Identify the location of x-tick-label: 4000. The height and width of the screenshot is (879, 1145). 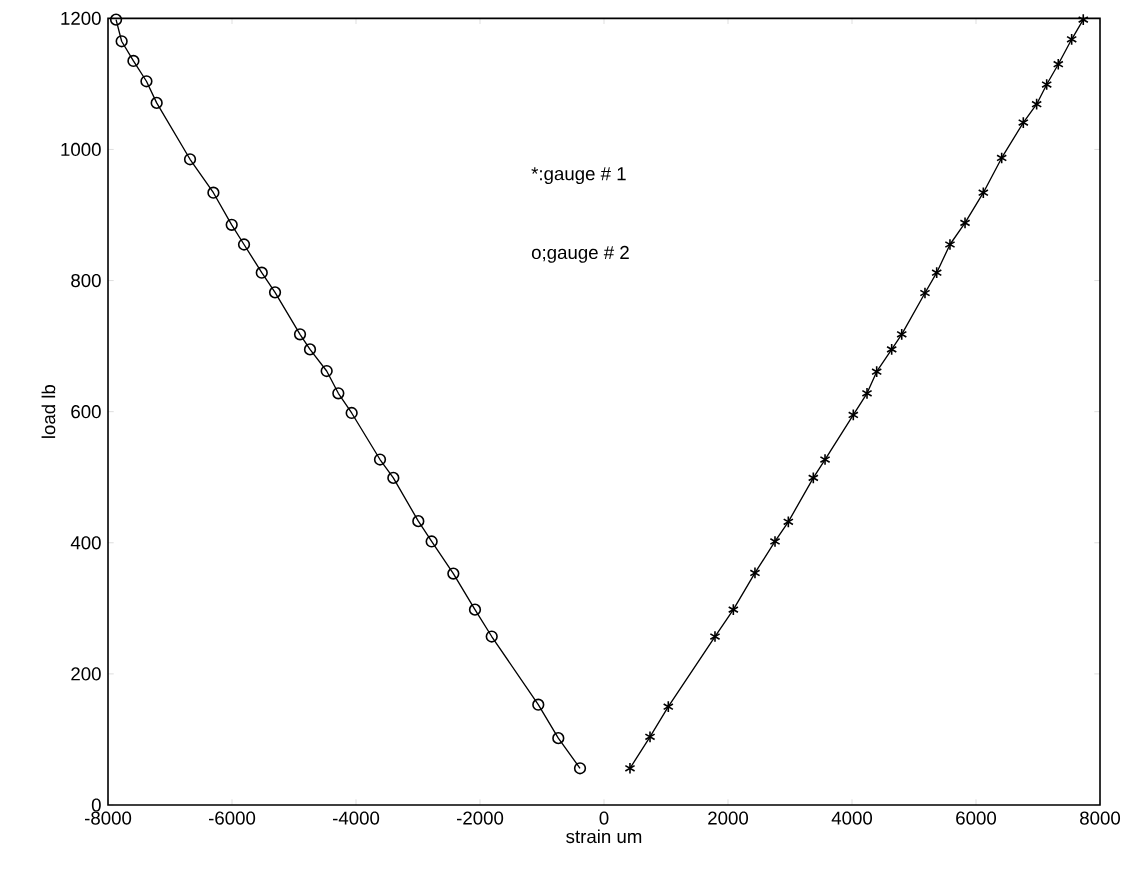
(852, 818).